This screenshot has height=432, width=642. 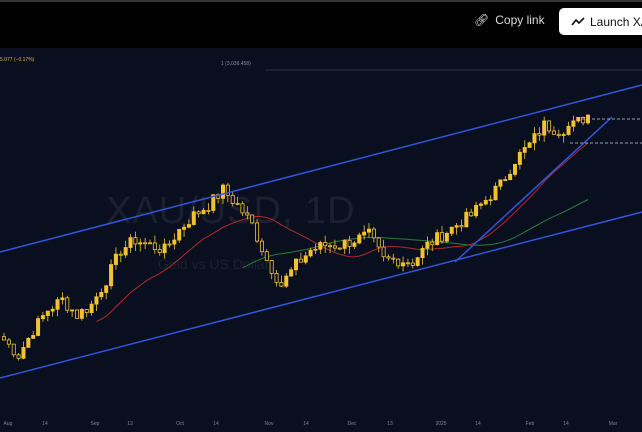 I want to click on trend-icon, so click(x=578, y=20).